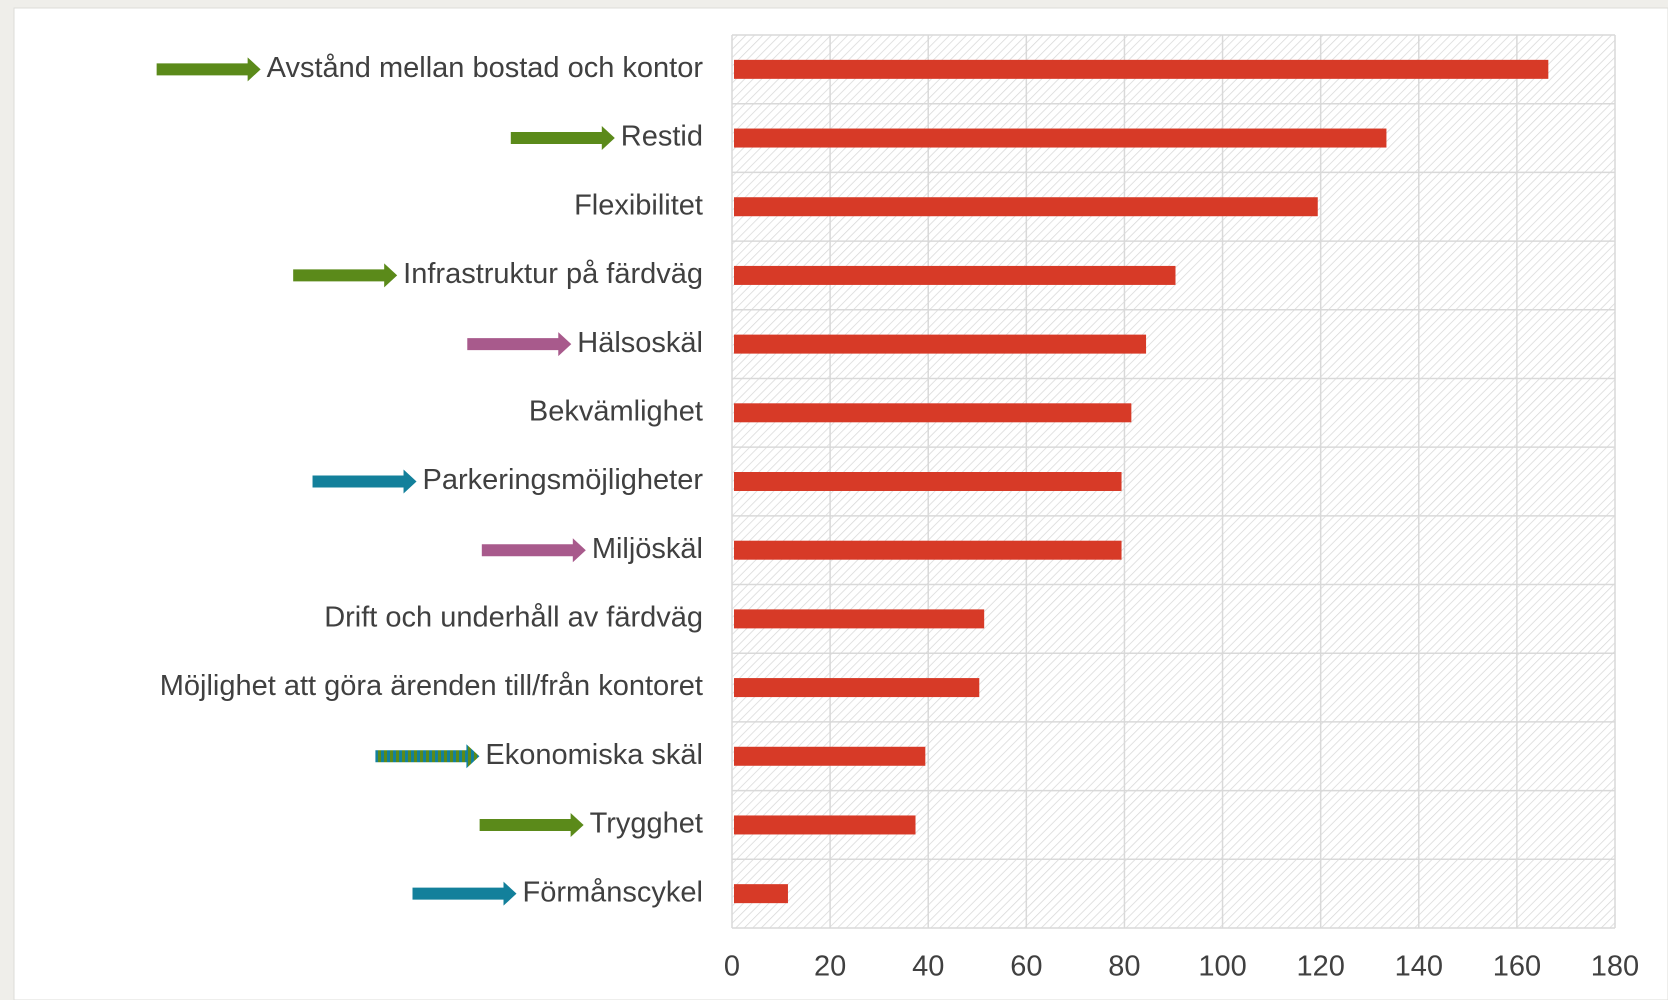  What do you see at coordinates (830, 967) in the screenshot?
I see `x-tick-label: 20` at bounding box center [830, 967].